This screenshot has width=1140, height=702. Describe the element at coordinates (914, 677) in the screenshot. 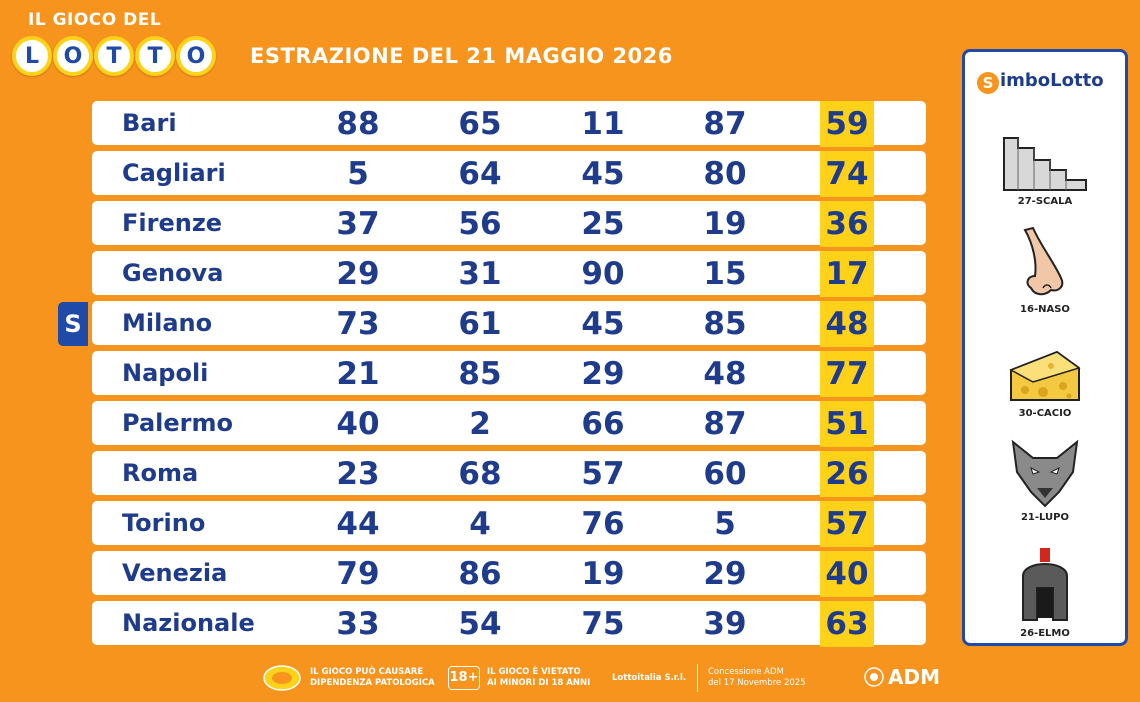

I see `adm-logo-text: ADM` at that location.